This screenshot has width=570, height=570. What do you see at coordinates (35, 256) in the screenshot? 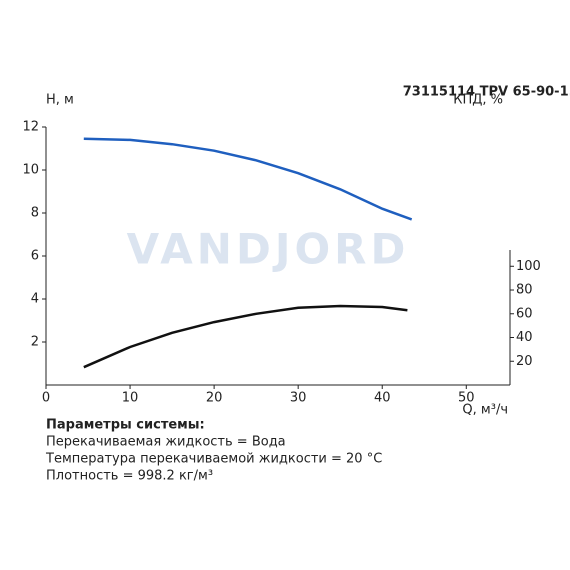
I see `y-tick-label: 6` at bounding box center [35, 256].